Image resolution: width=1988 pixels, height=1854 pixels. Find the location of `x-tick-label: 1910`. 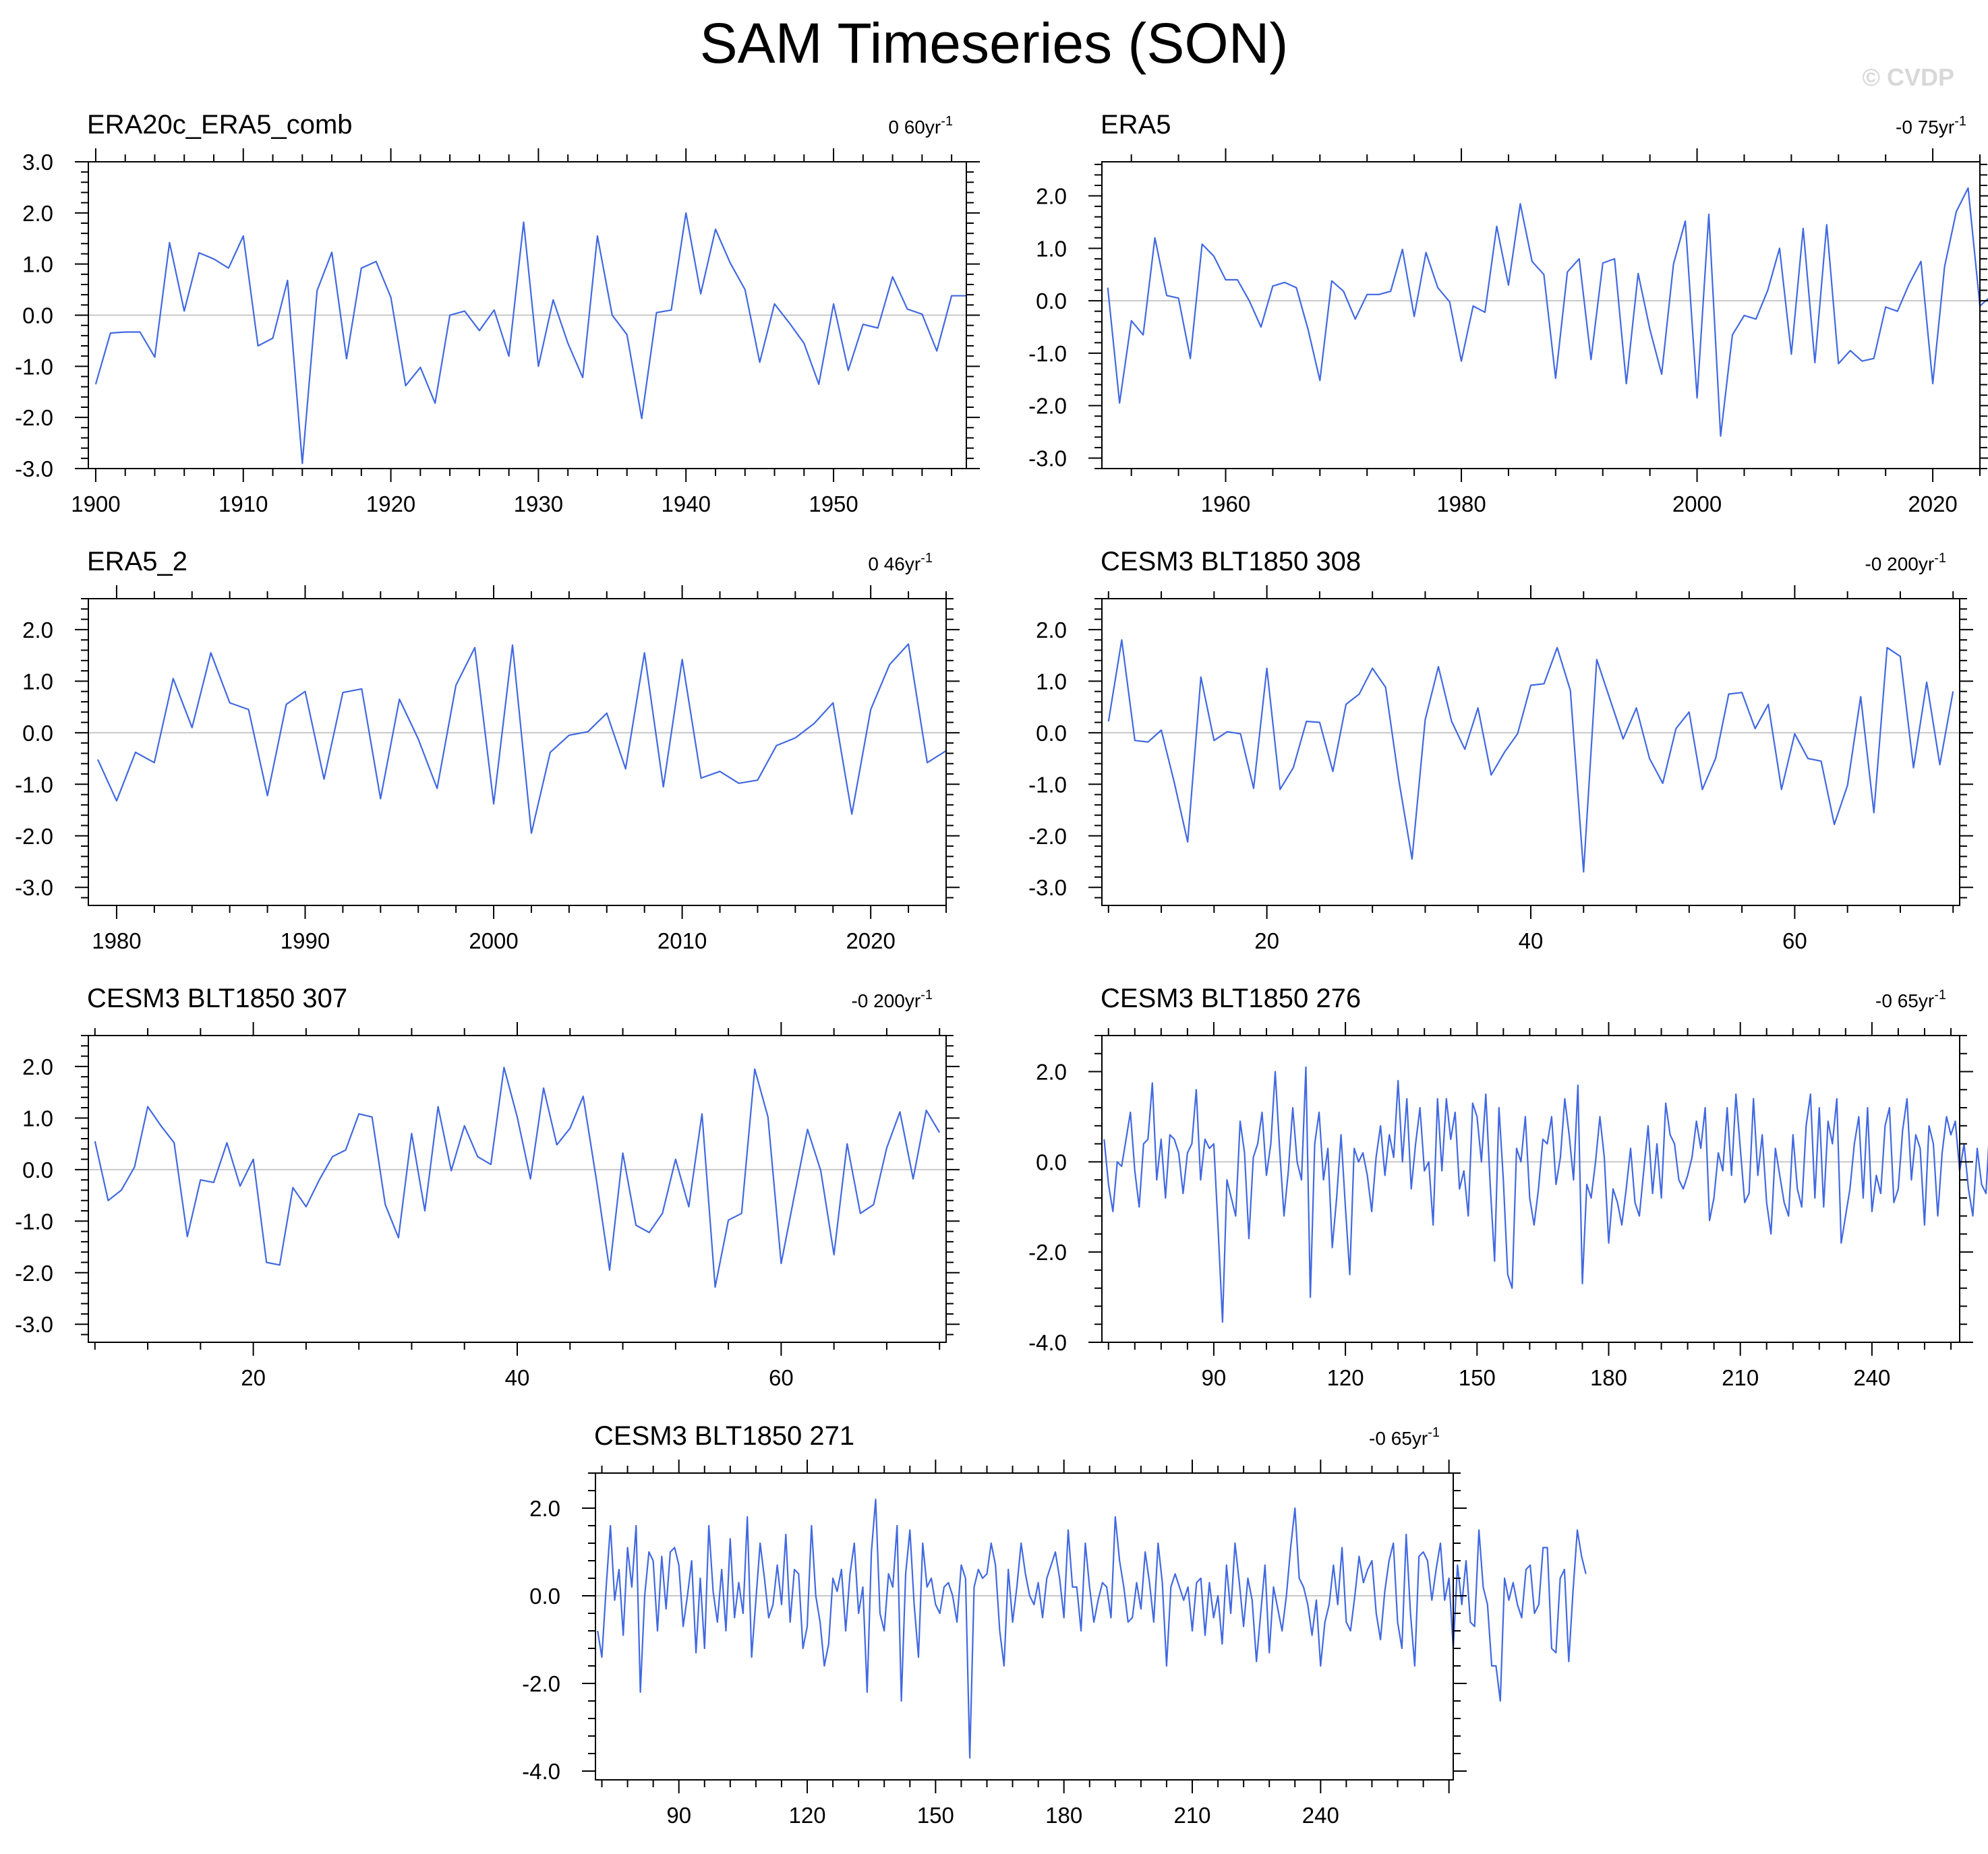

x-tick-label: 1910 is located at coordinates (243, 503).